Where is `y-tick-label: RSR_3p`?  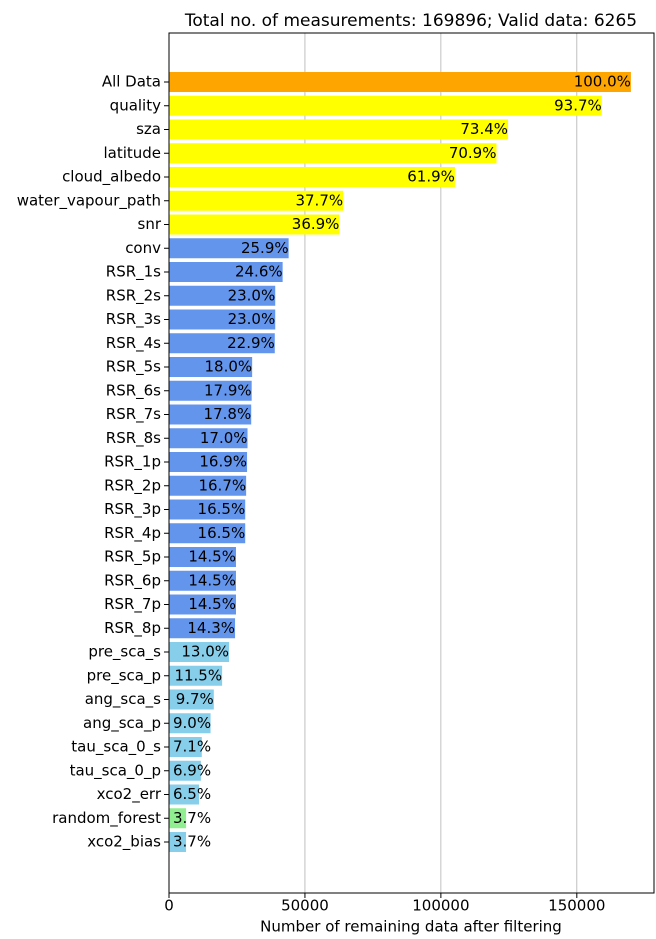
y-tick-label: RSR_3p is located at coordinates (132, 509).